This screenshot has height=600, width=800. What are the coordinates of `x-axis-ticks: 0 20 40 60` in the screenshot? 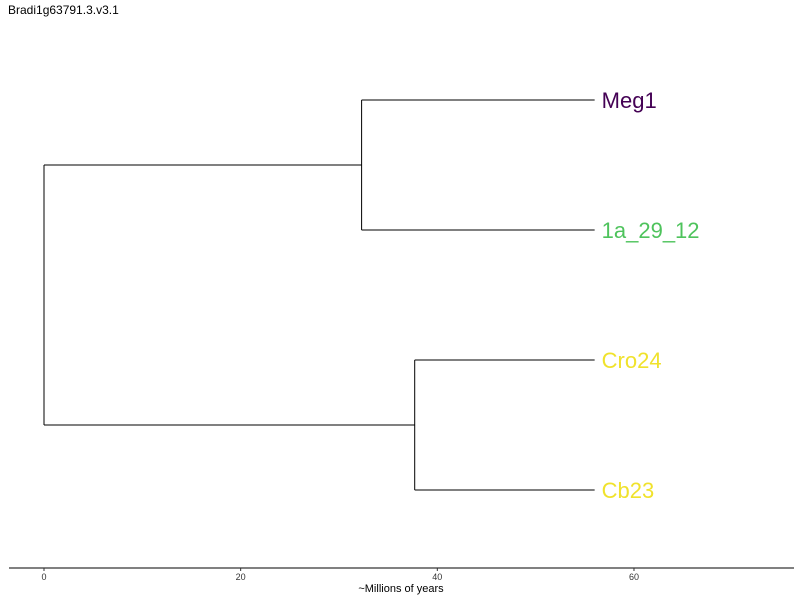 It's located at (340, 575).